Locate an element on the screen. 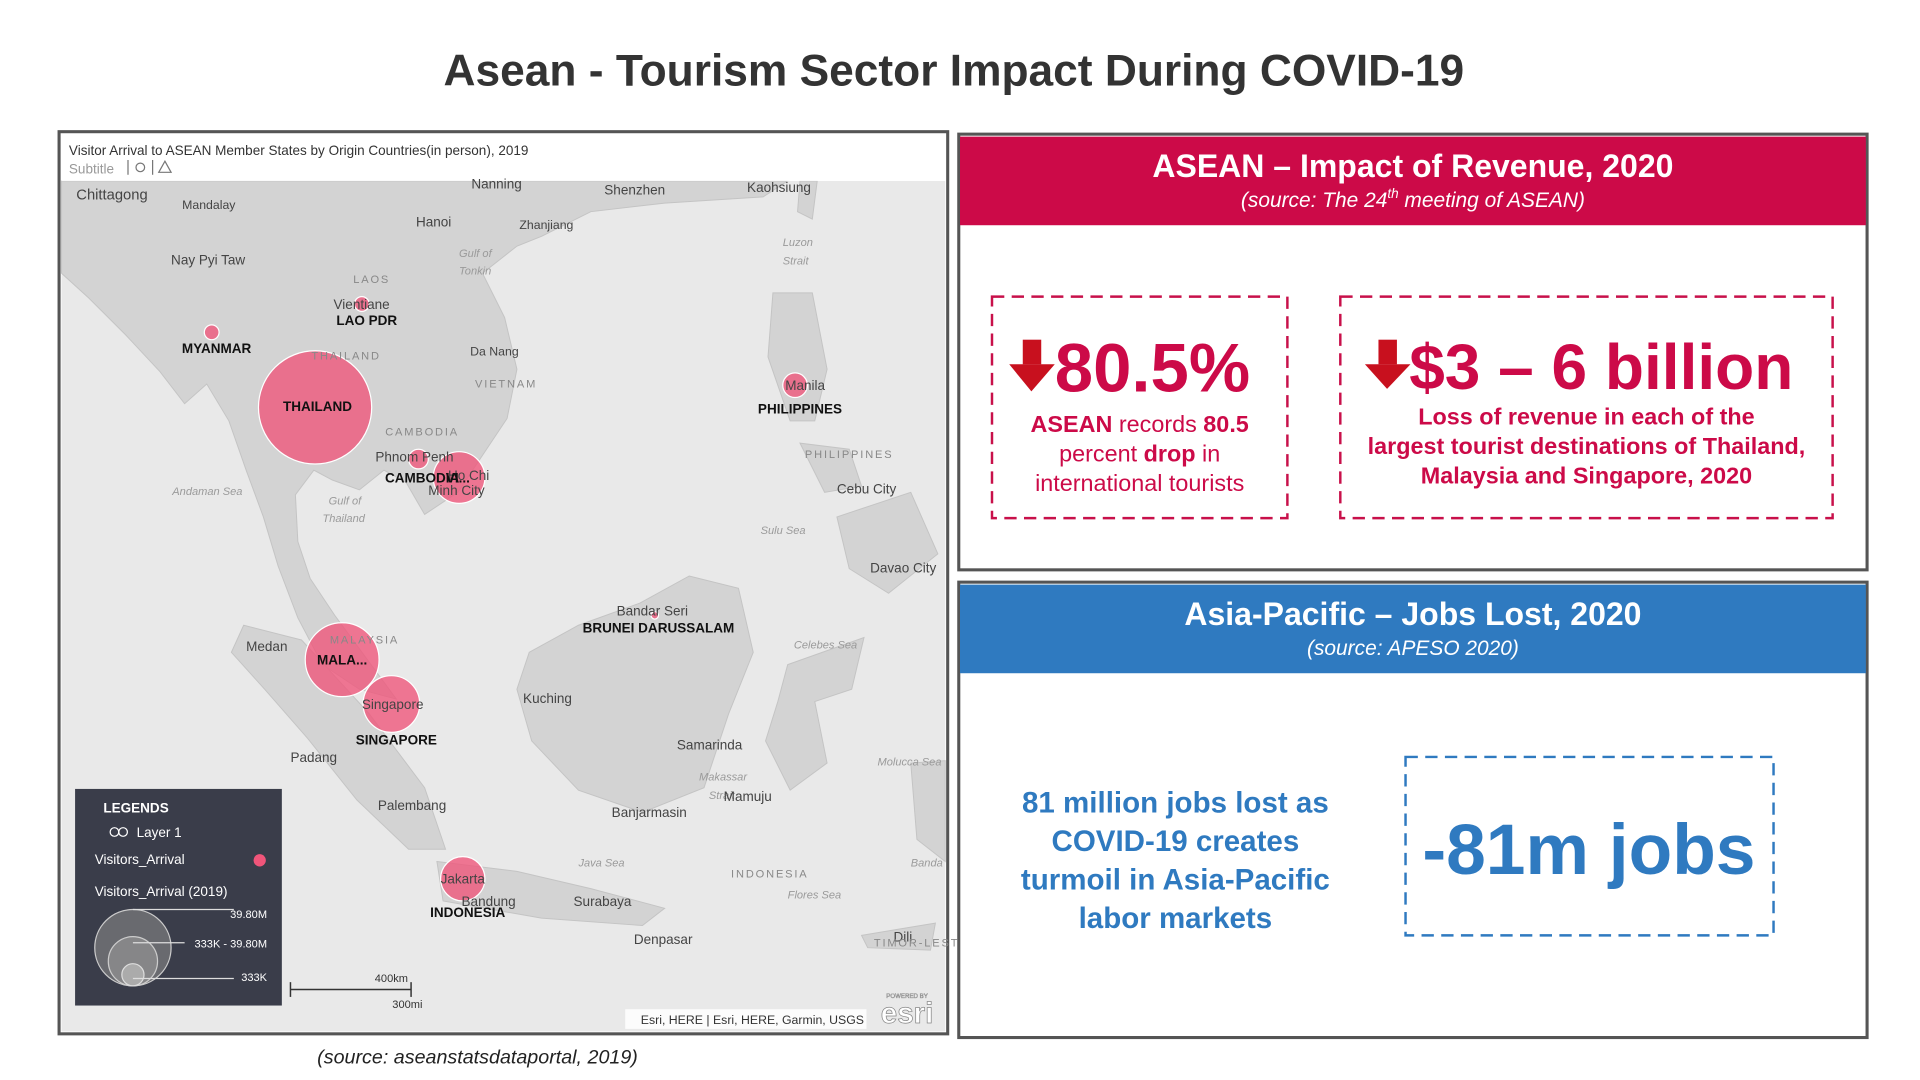 The width and height of the screenshot is (1920, 1080). place-label: Sulu Sea is located at coordinates (783, 531).